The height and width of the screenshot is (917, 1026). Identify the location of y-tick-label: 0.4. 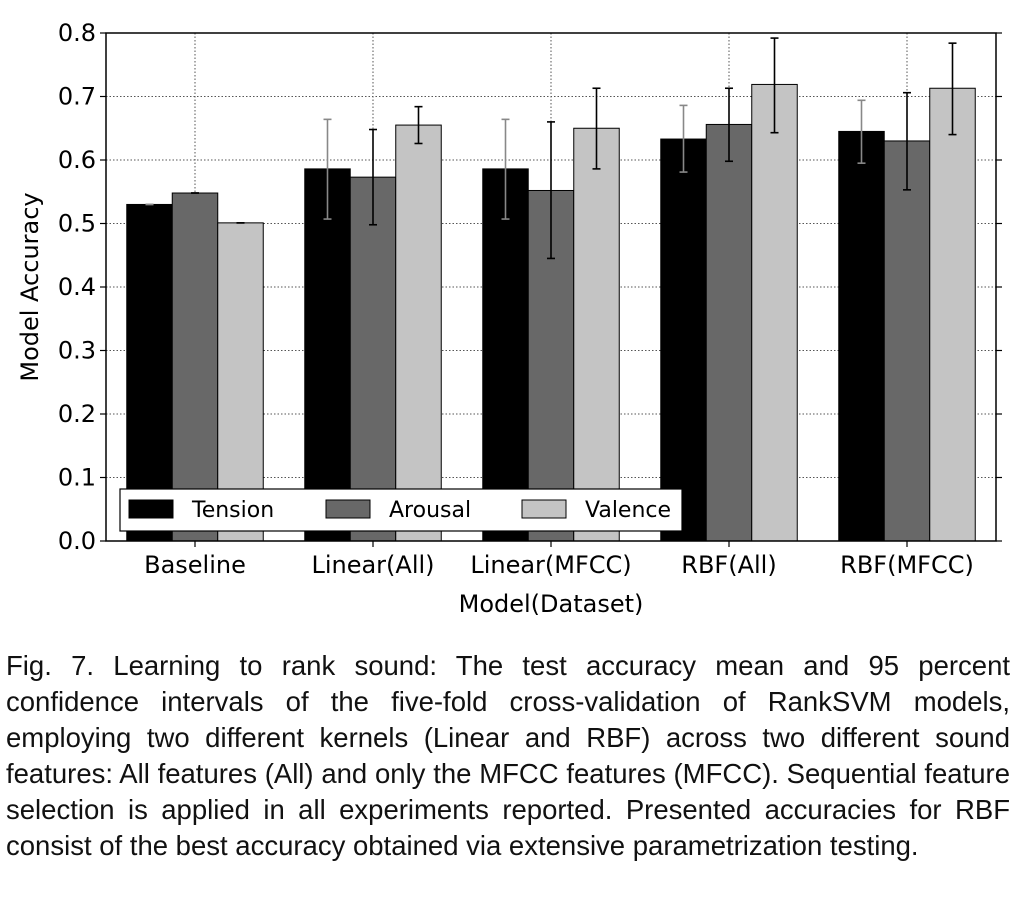
(77, 287).